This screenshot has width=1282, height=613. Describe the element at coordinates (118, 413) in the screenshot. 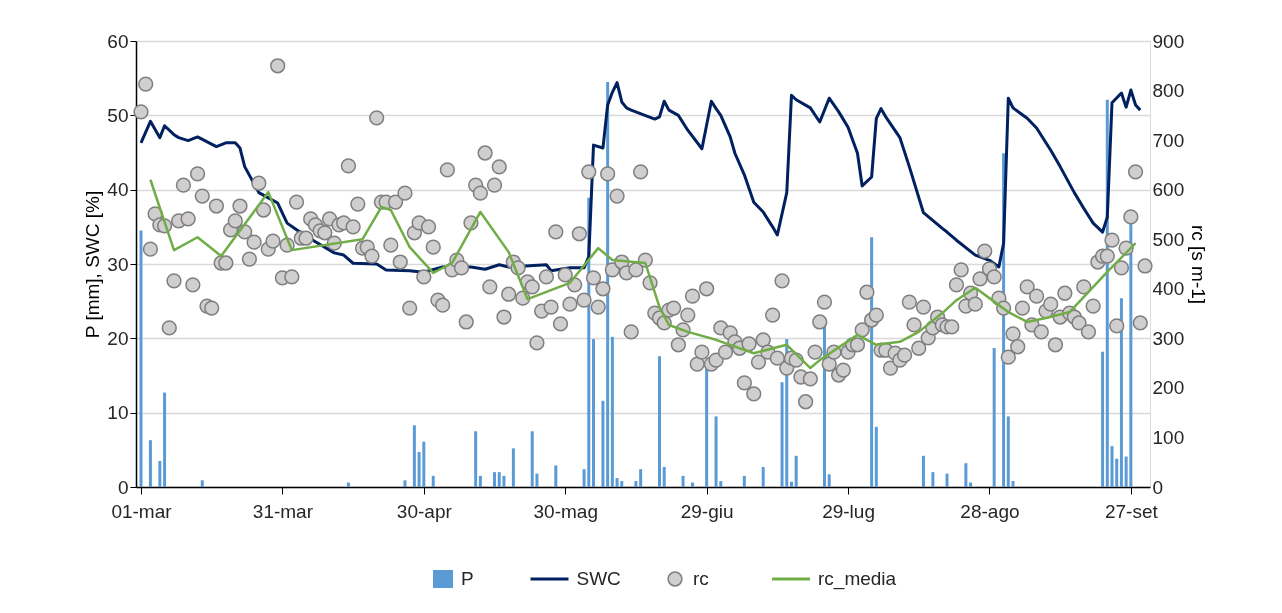

I see `y-tick-label: 10` at that location.